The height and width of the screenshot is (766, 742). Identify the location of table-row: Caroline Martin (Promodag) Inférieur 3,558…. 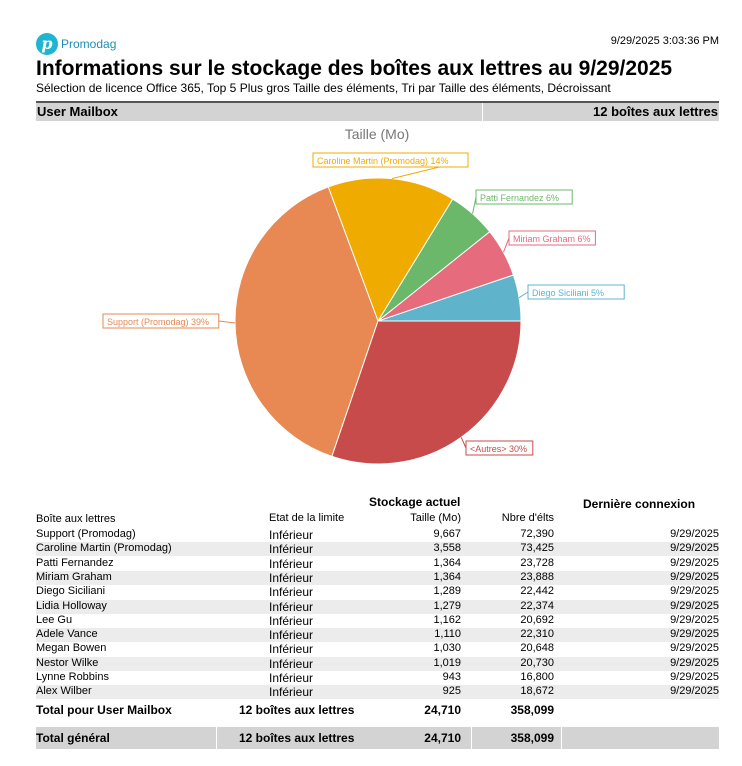
(377, 549).